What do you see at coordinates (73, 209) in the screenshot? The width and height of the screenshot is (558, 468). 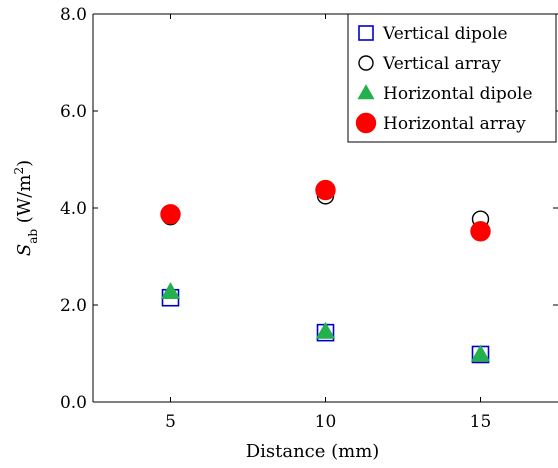 I see `y-tick-label: 4.0` at bounding box center [73, 209].